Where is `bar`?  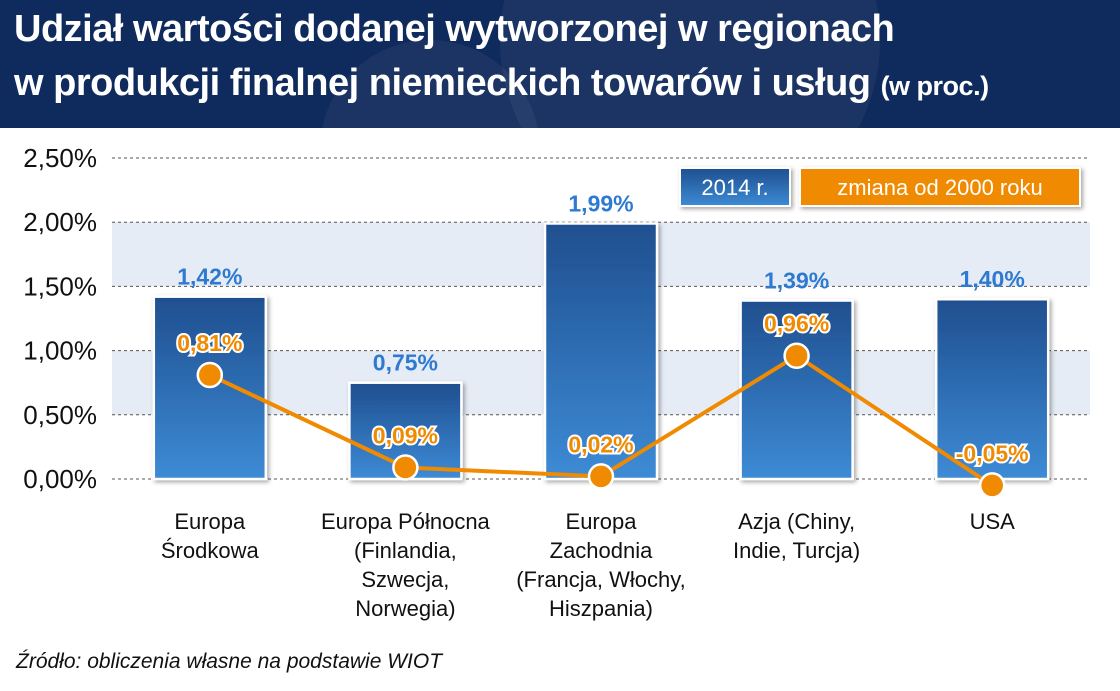
bar is located at coordinates (992, 389).